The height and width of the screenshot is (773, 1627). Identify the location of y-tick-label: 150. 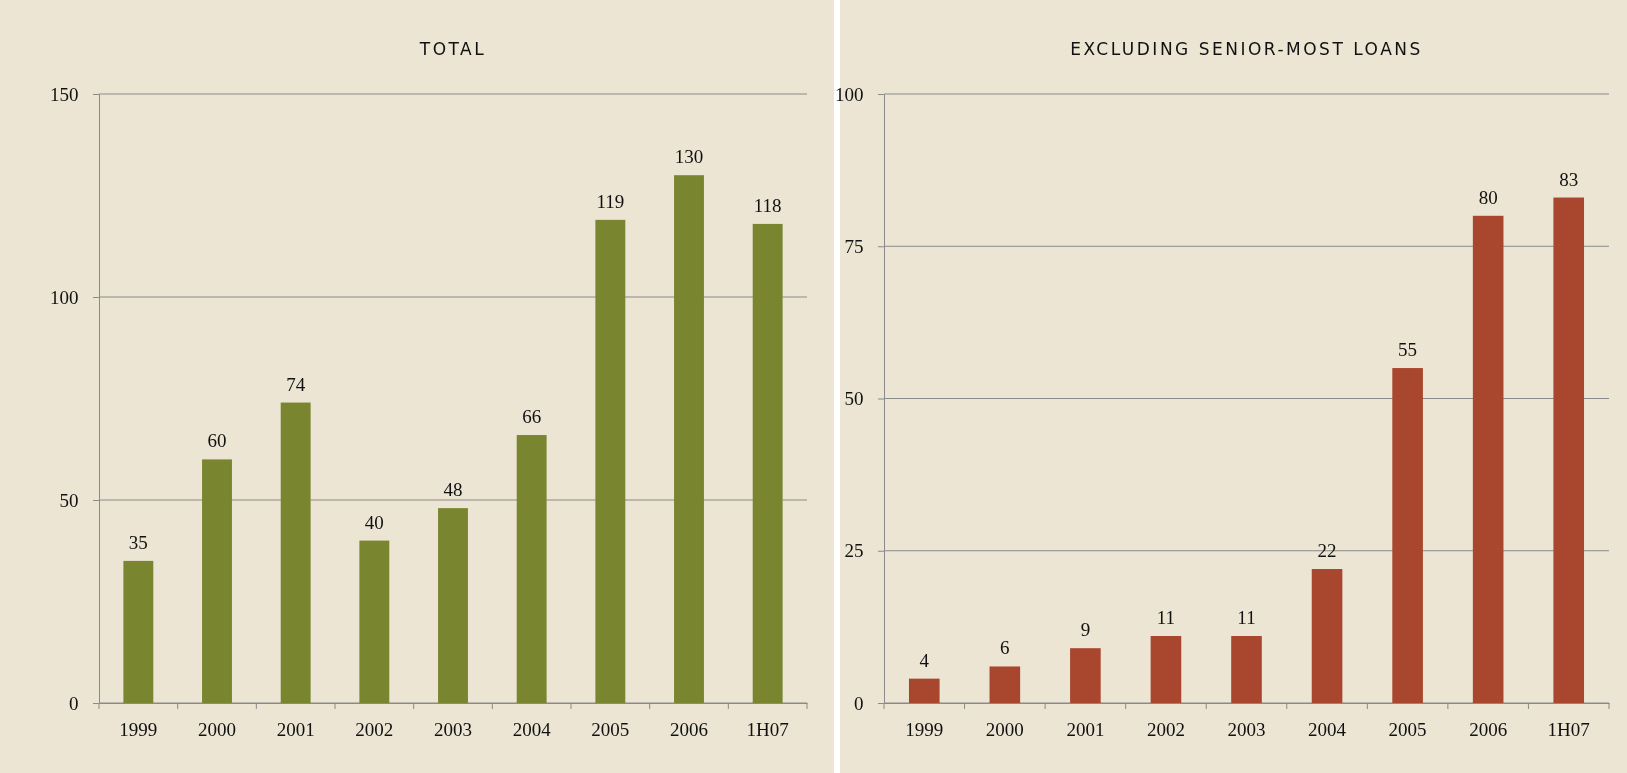
(64, 94).